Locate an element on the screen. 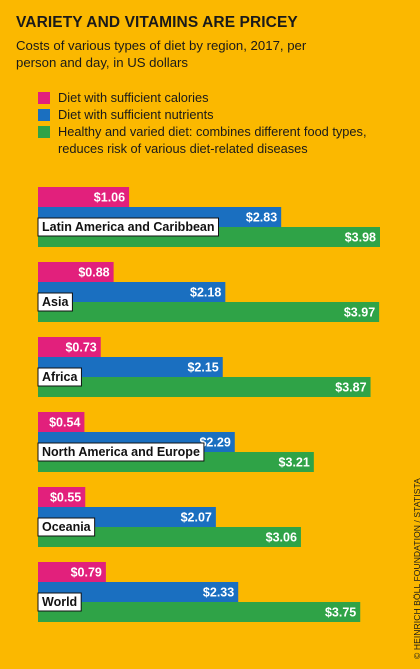 This screenshot has height=669, width=420. category-label-africa: Africa is located at coordinates (60, 377).